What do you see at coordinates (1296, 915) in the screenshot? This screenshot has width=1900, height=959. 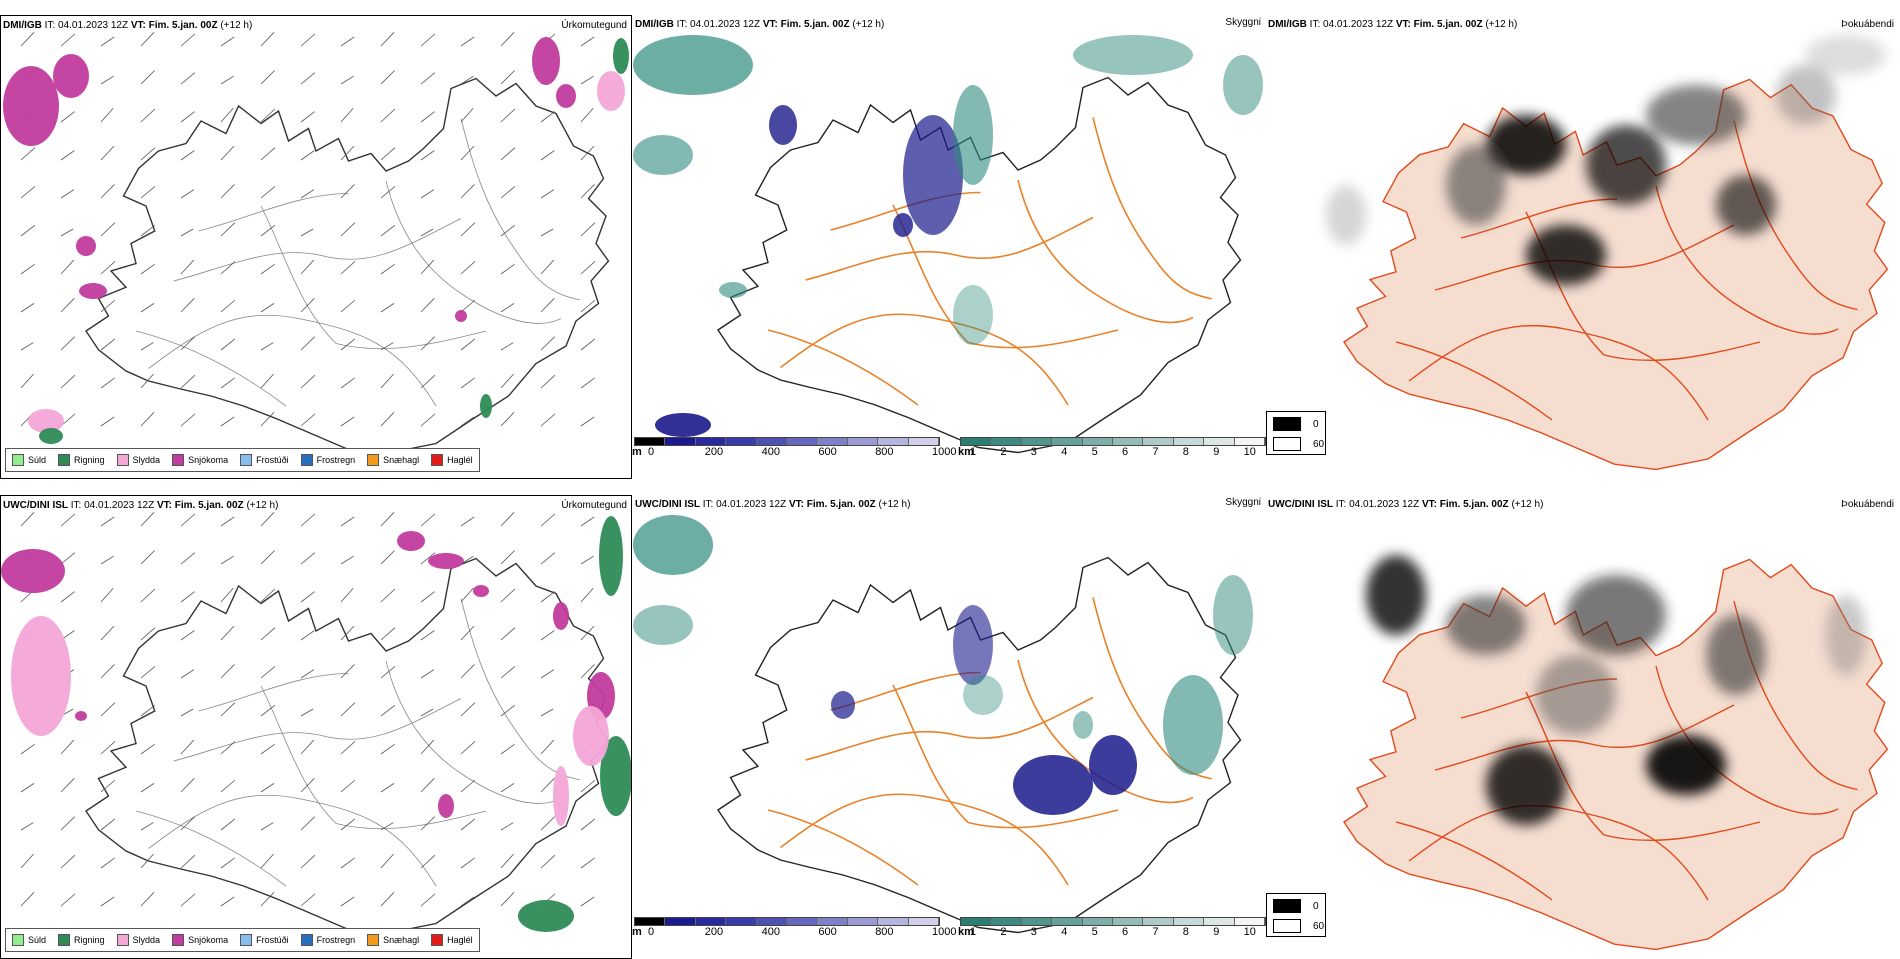 I see `fog-legend: 0 60` at bounding box center [1296, 915].